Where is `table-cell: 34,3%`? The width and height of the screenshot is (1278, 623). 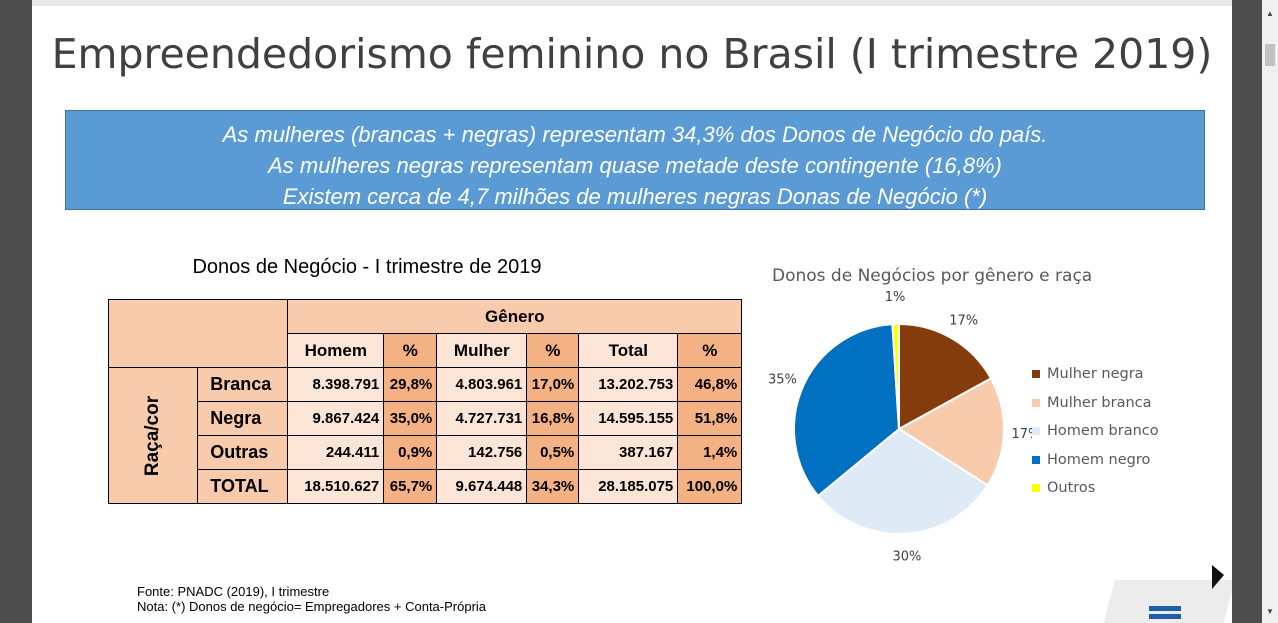
table-cell: 34,3% is located at coordinates (553, 486).